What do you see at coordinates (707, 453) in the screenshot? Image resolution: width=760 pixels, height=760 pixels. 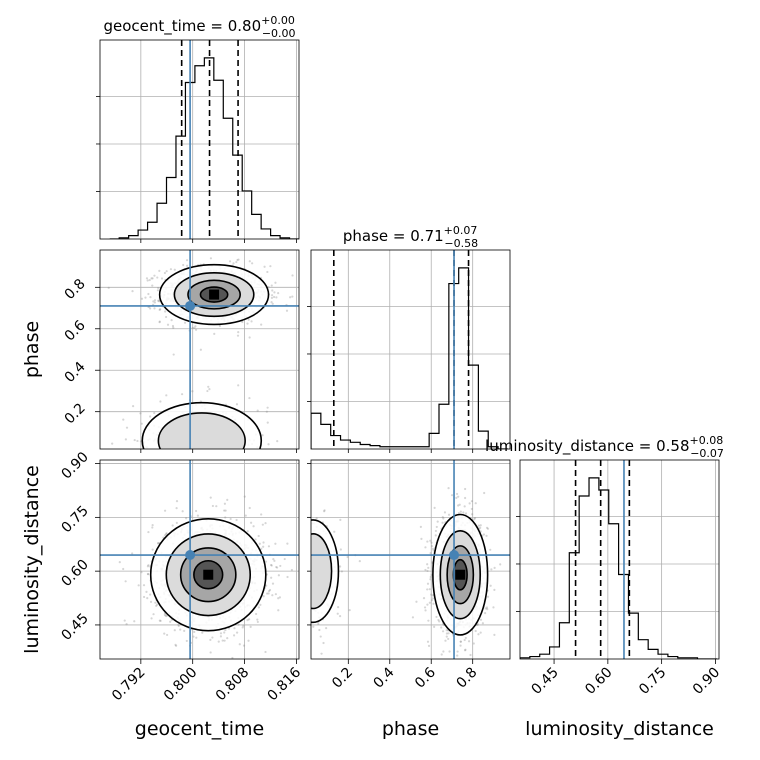 I see `title-minus: −0.07` at bounding box center [707, 453].